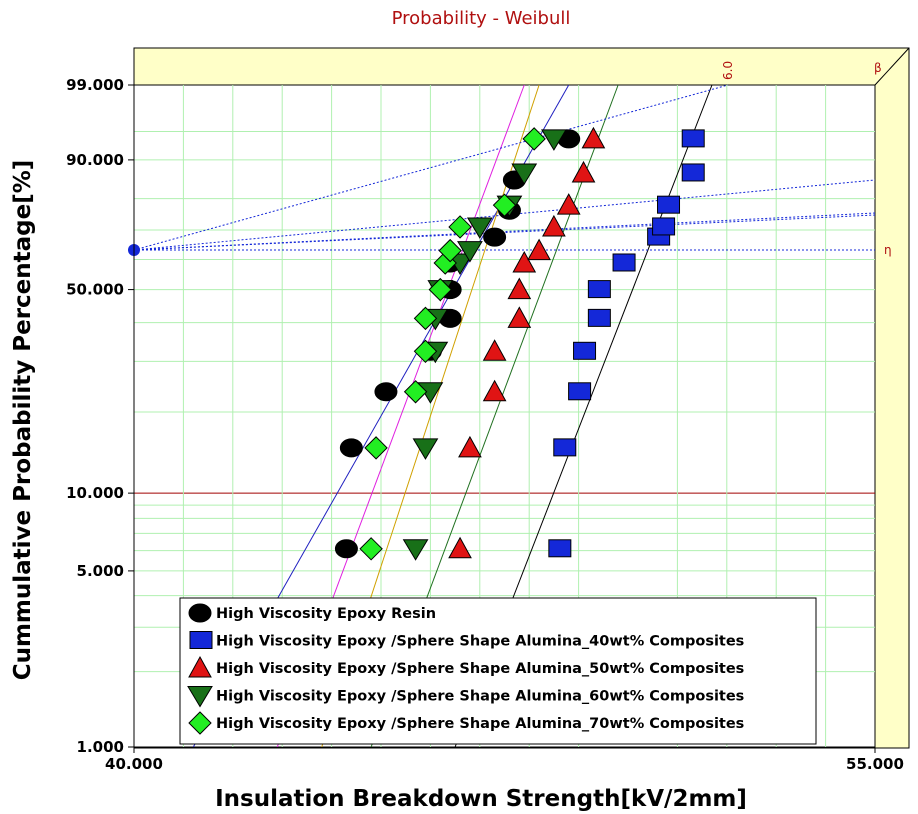  What do you see at coordinates (95, 85) in the screenshot?
I see `y-tick-label: 99.000` at bounding box center [95, 85].